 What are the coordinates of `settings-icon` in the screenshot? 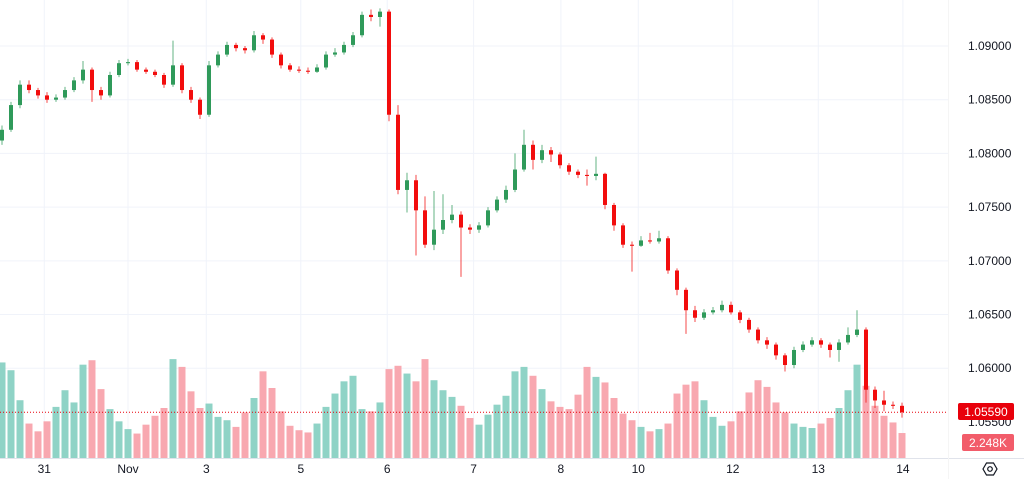 It's located at (990, 469).